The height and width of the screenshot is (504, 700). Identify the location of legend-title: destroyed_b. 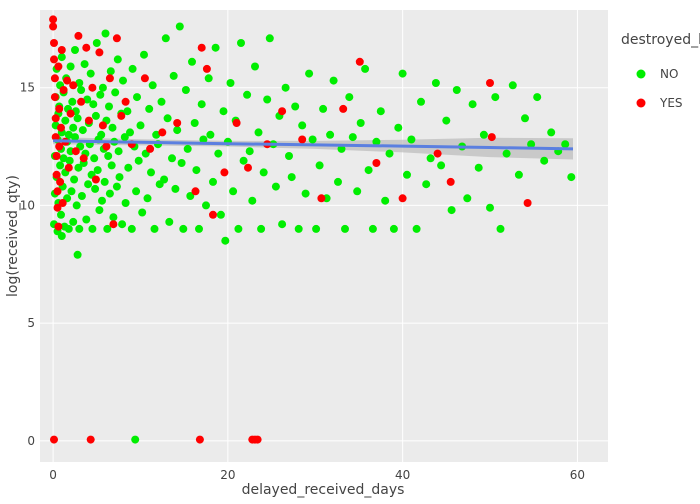
(660, 40).